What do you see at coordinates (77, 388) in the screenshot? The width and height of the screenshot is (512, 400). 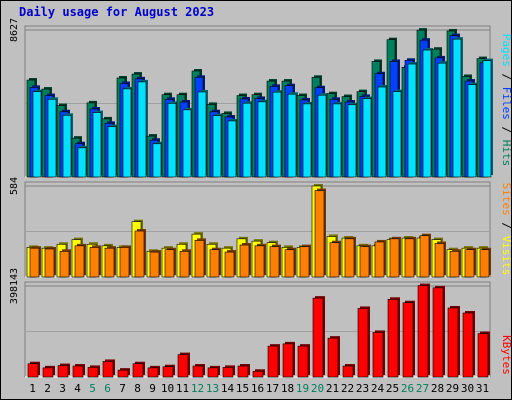 I see `x-tick-label-day-4: 4` at bounding box center [77, 388].